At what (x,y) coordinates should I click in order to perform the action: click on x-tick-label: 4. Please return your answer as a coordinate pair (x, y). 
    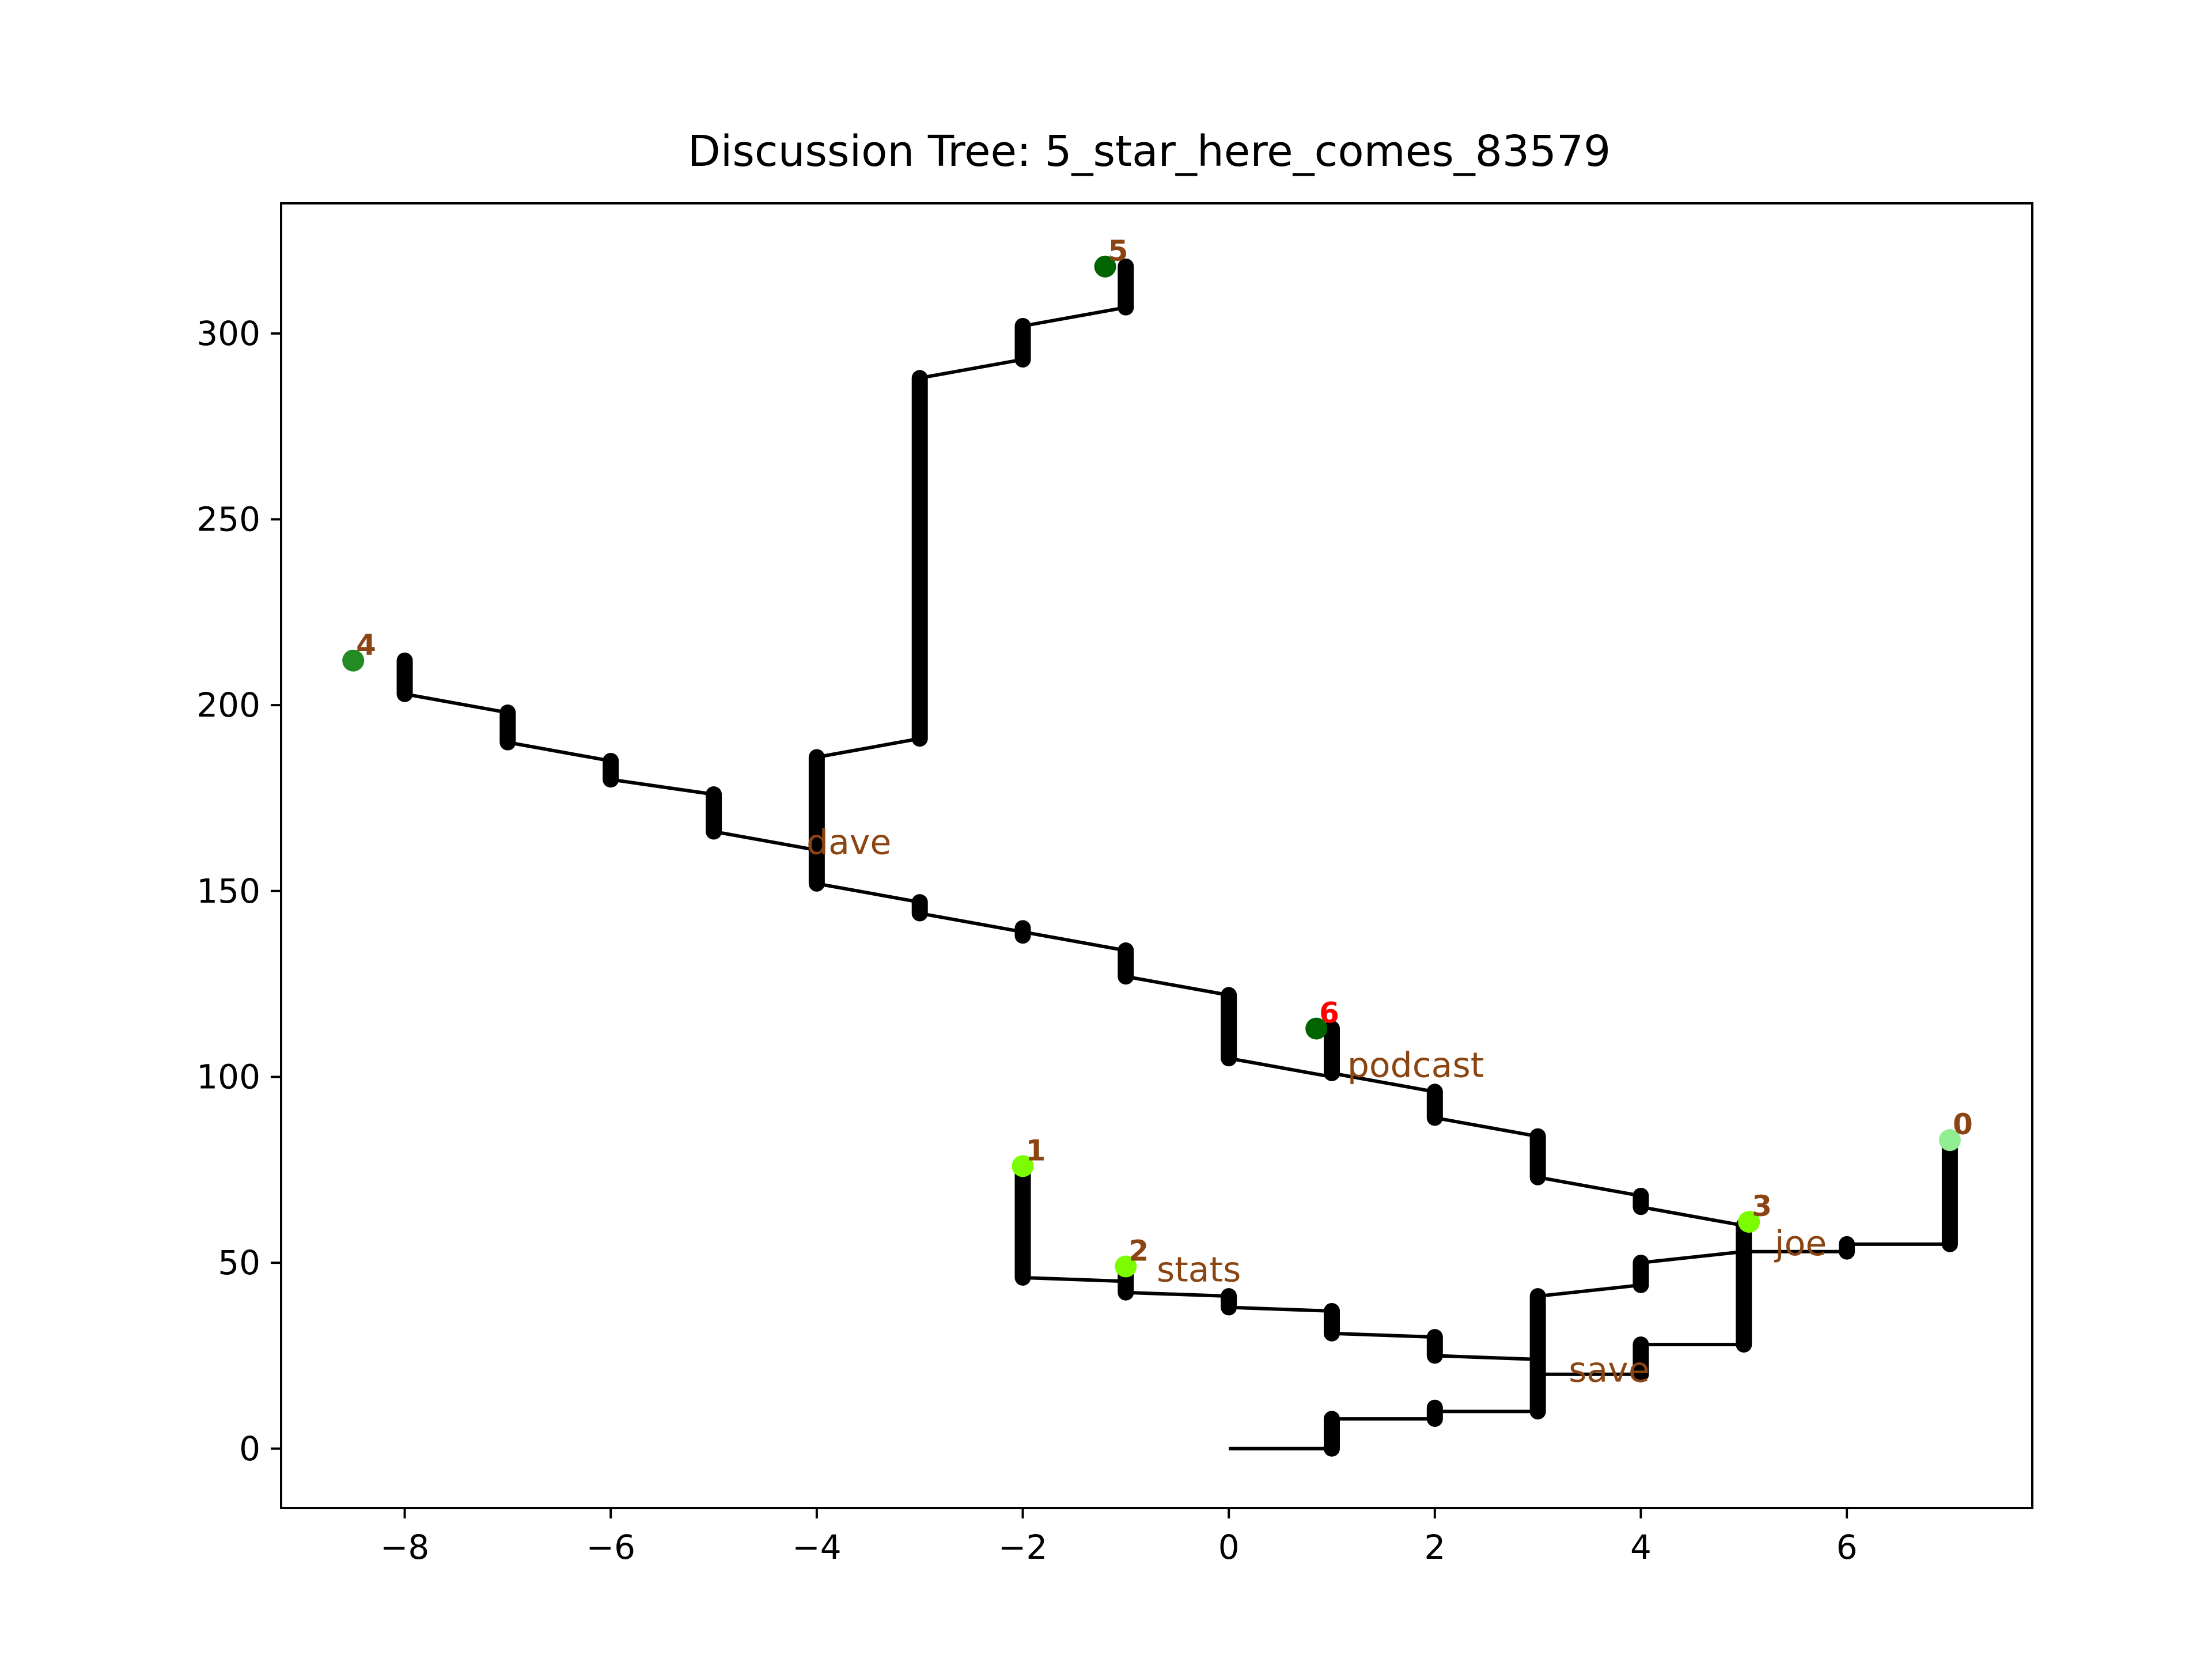
    Looking at the image, I should click on (1641, 1547).